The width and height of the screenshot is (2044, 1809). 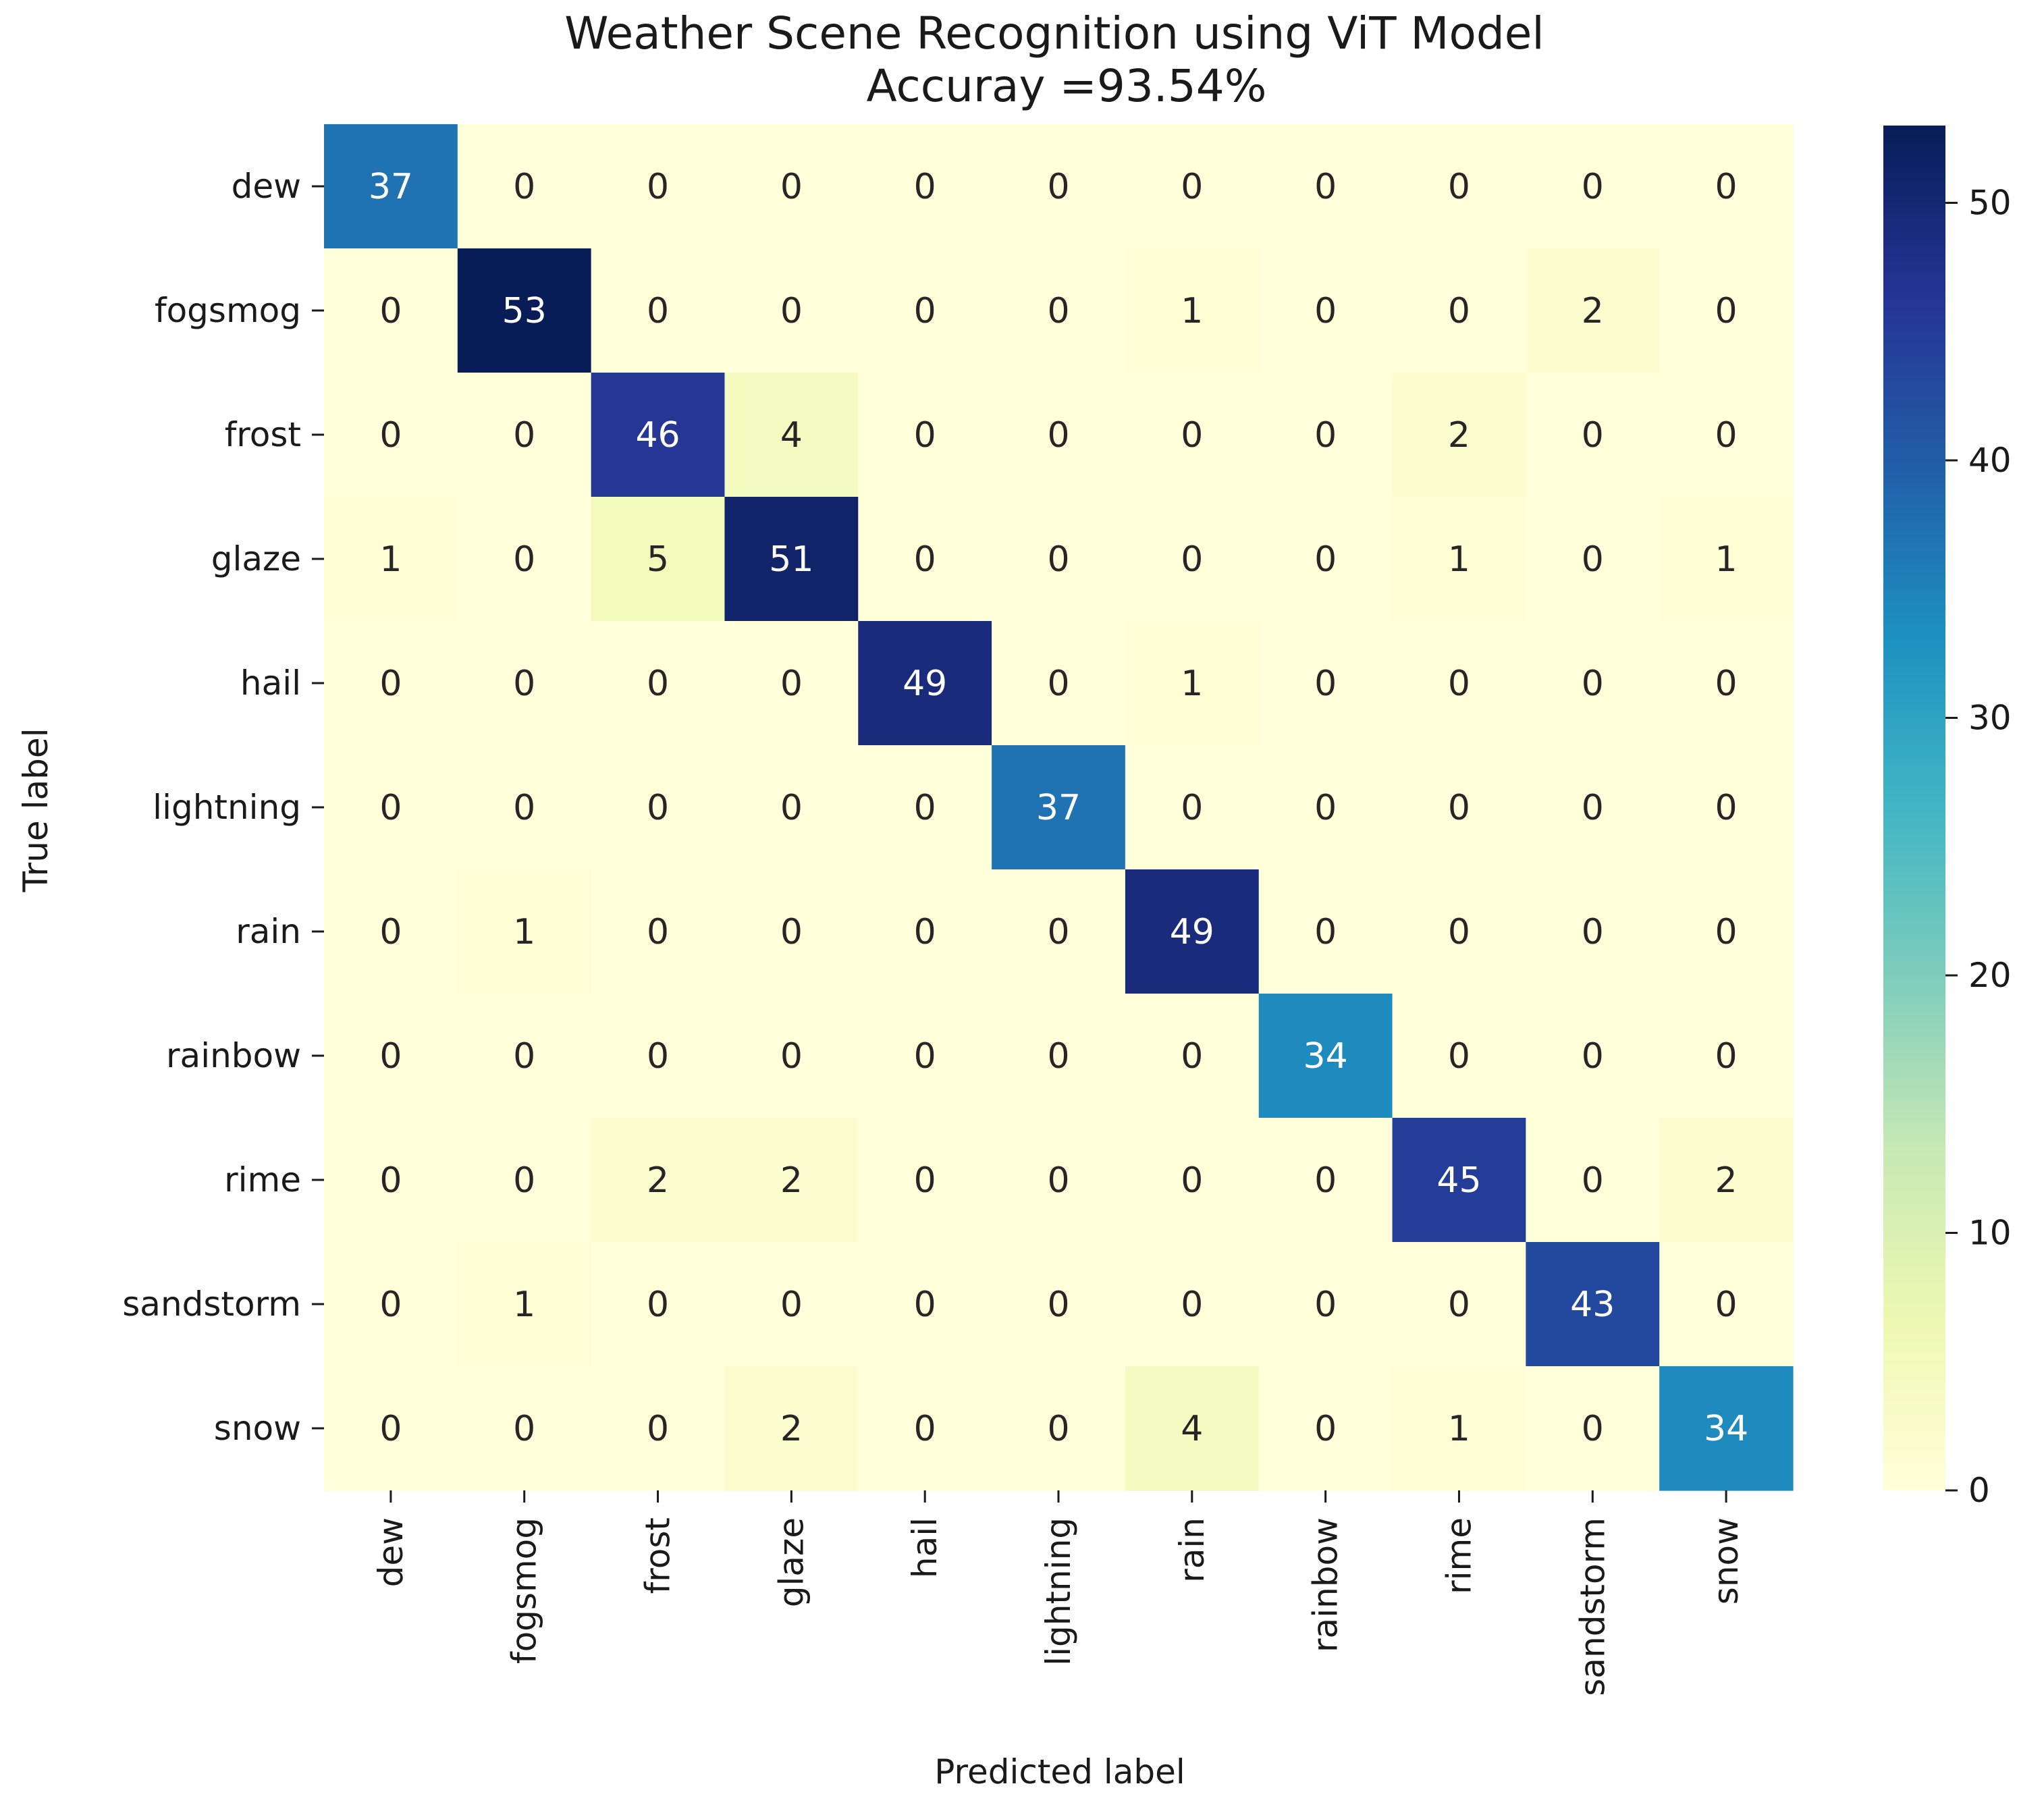 I want to click on y-tick-label: snow, so click(x=257, y=1428).